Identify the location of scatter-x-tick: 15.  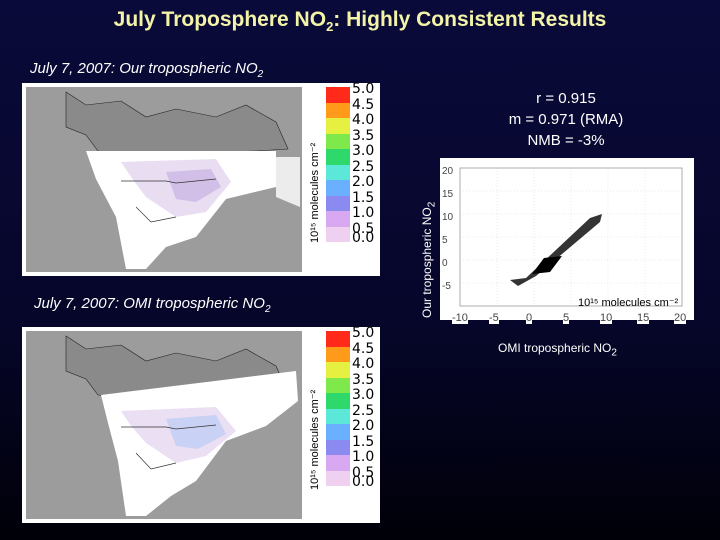
(643, 318).